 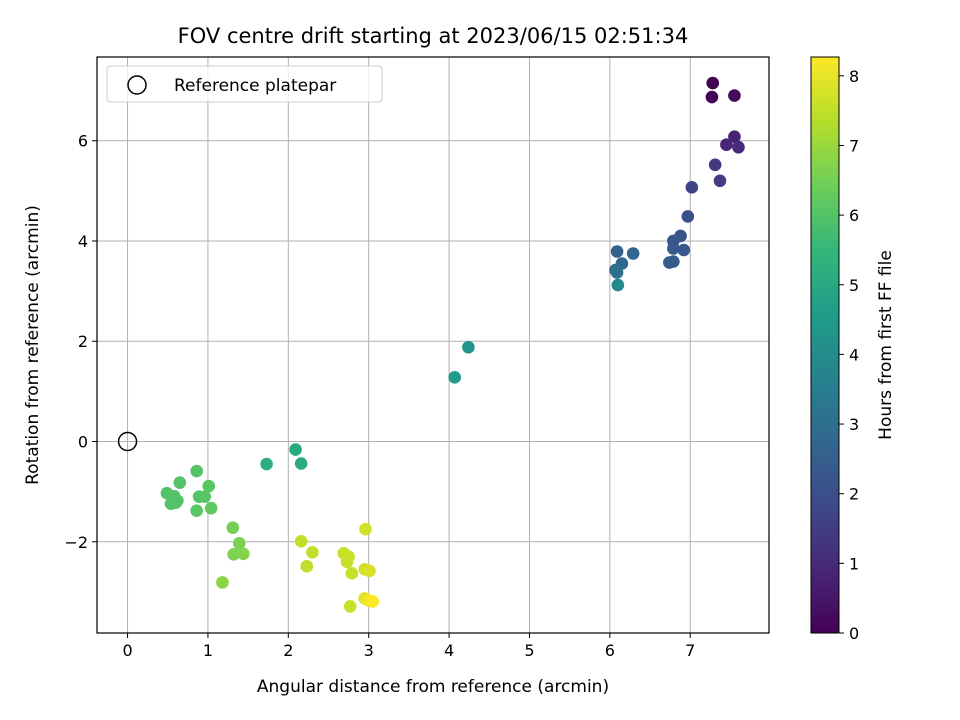 I want to click on colorbar-tick-label: 2, so click(x=854, y=494).